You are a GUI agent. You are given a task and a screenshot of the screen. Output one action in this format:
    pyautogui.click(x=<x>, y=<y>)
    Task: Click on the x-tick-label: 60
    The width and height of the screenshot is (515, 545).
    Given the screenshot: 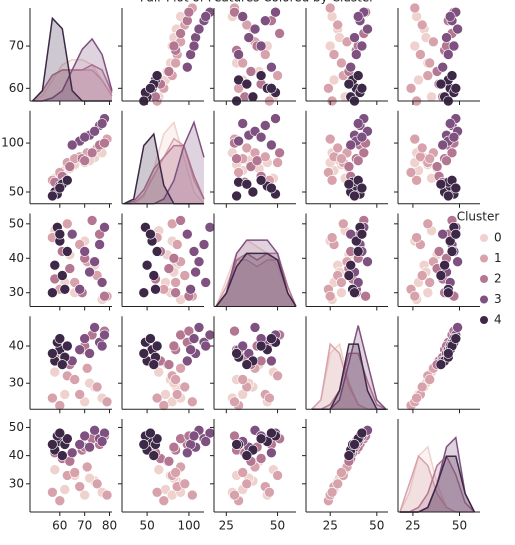 What is the action you would take?
    pyautogui.click(x=59, y=526)
    